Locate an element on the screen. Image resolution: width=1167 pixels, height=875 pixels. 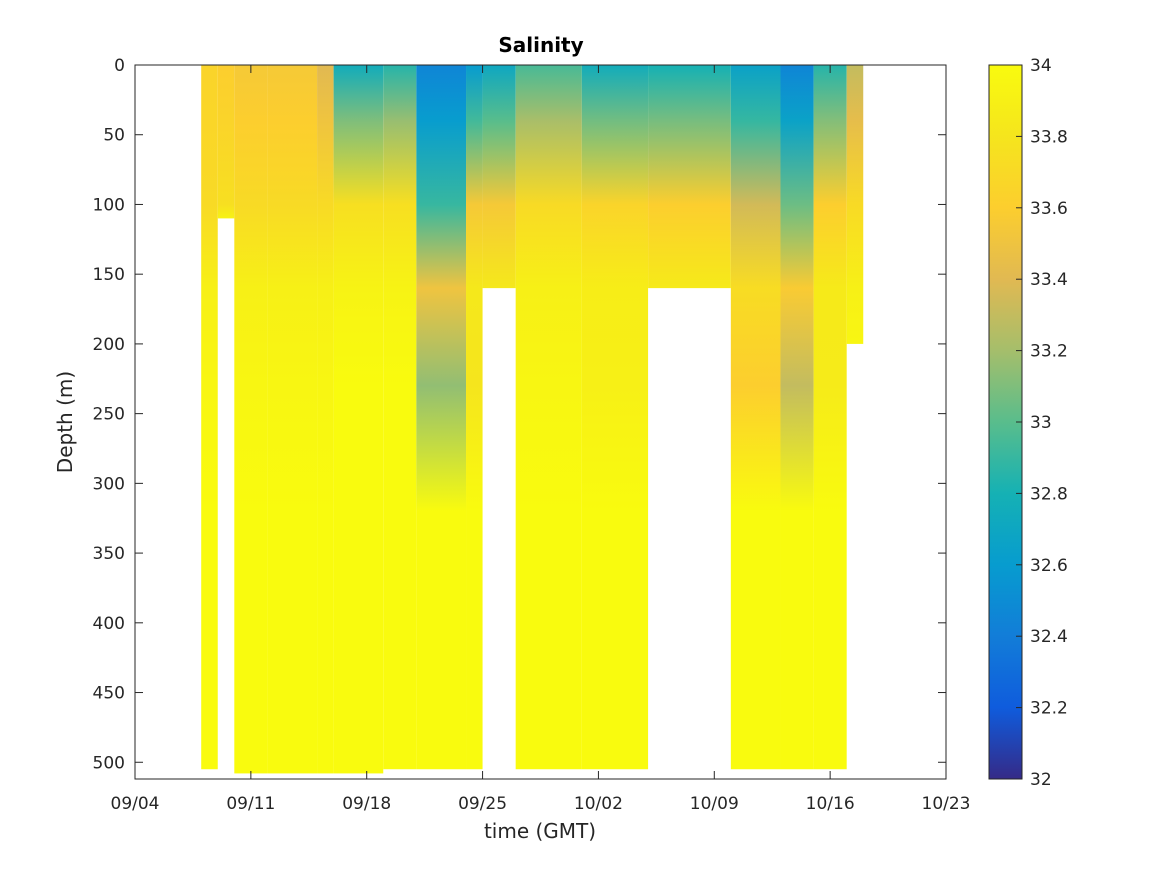
colorbar-tick-label: 32.8 is located at coordinates (1049, 494).